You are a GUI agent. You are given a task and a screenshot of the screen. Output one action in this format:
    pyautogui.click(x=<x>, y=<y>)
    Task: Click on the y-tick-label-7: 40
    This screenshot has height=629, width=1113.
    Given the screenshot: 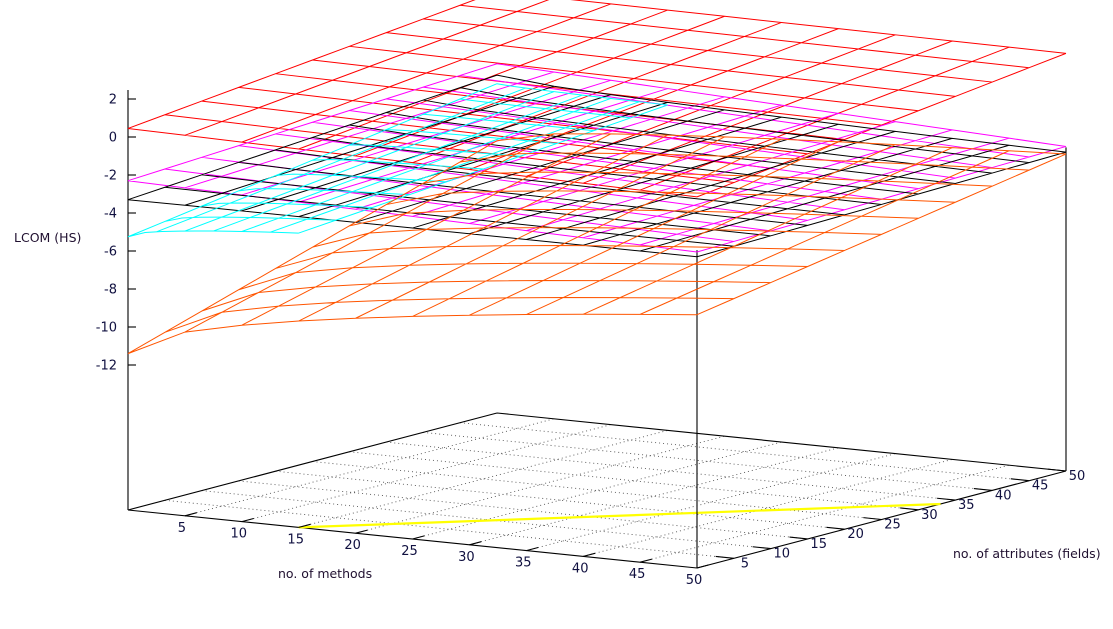 What is the action you would take?
    pyautogui.click(x=1003, y=495)
    